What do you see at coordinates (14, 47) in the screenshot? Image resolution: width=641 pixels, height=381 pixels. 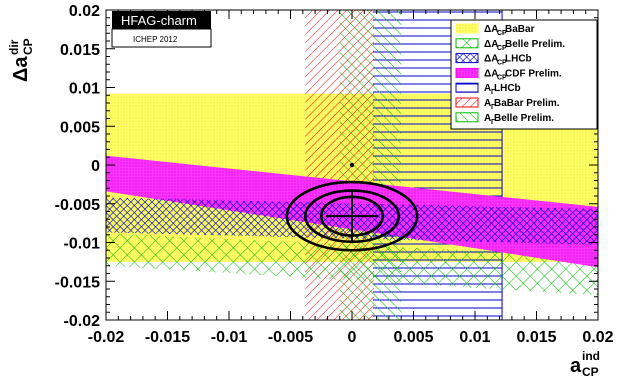 I see `y-axis-sup: dir` at bounding box center [14, 47].